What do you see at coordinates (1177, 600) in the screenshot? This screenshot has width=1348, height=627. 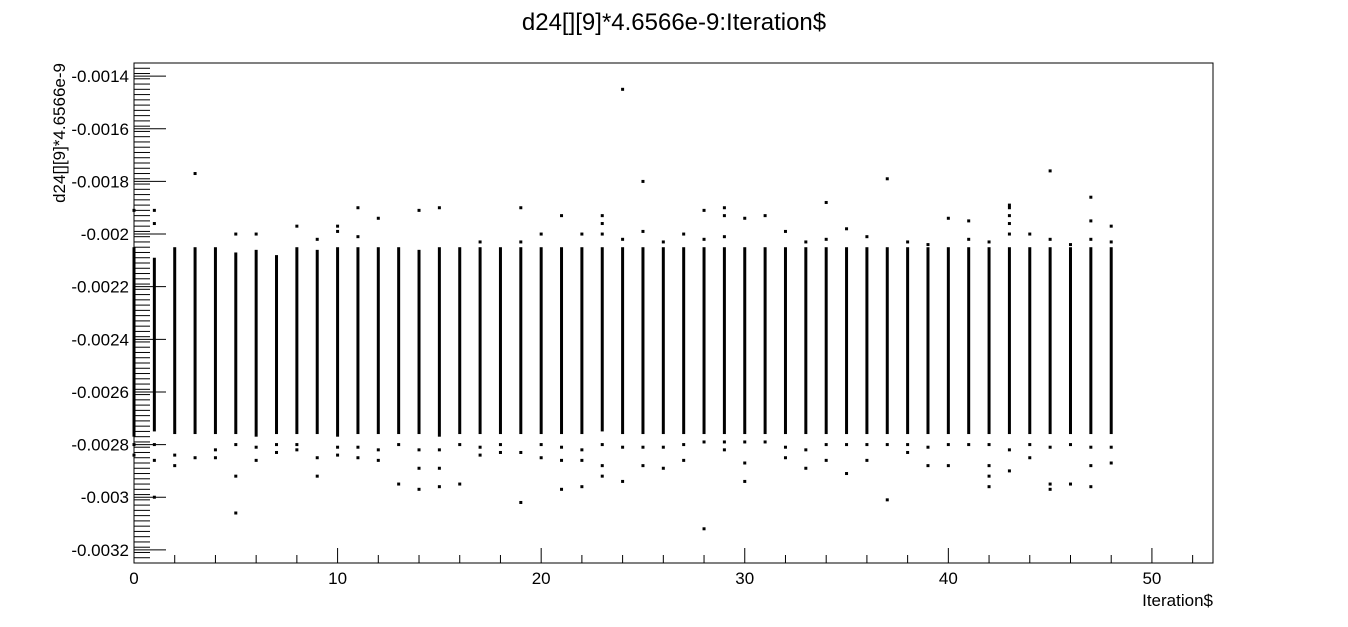 I see `x-axis-title: Iteration$` at bounding box center [1177, 600].